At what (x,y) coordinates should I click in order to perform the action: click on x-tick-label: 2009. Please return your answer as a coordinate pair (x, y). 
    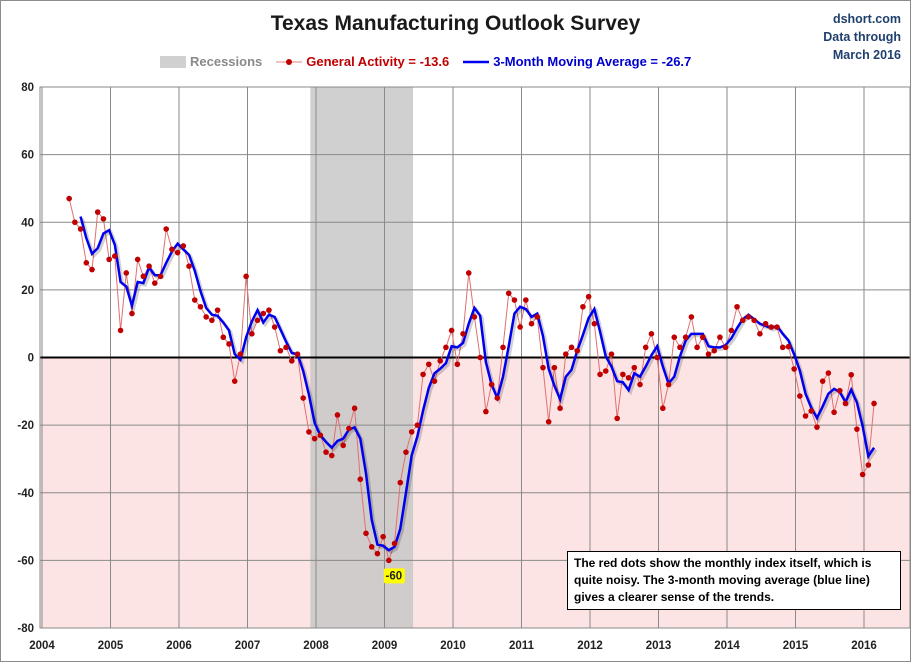
    Looking at the image, I should click on (385, 646).